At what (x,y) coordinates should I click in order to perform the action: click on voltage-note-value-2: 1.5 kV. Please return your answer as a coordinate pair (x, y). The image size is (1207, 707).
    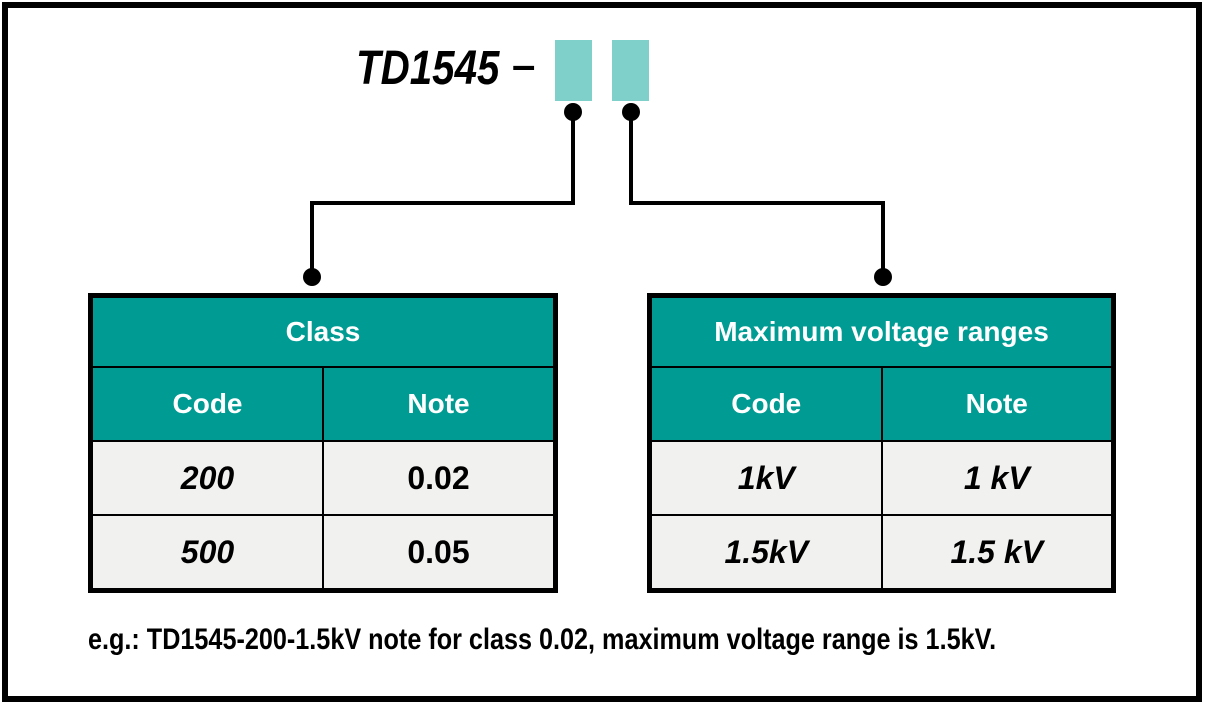
    Looking at the image, I should click on (997, 553).